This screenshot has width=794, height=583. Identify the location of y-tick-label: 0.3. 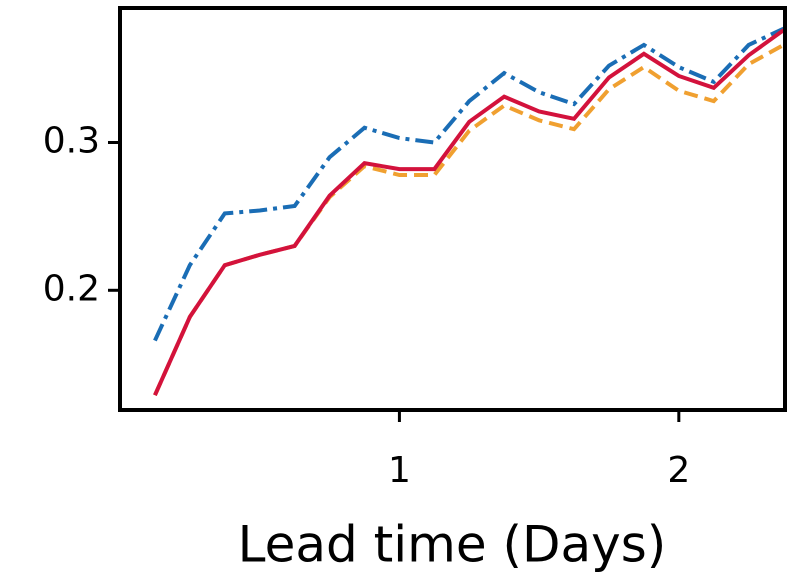
(71, 140).